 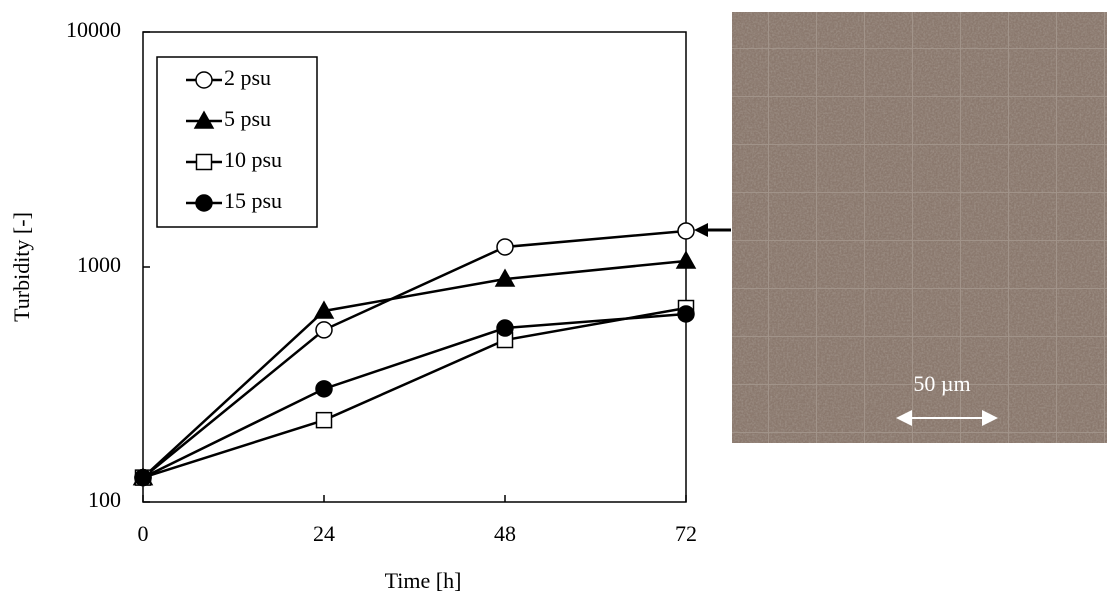 I want to click on x-tick-label: 24, so click(x=324, y=533).